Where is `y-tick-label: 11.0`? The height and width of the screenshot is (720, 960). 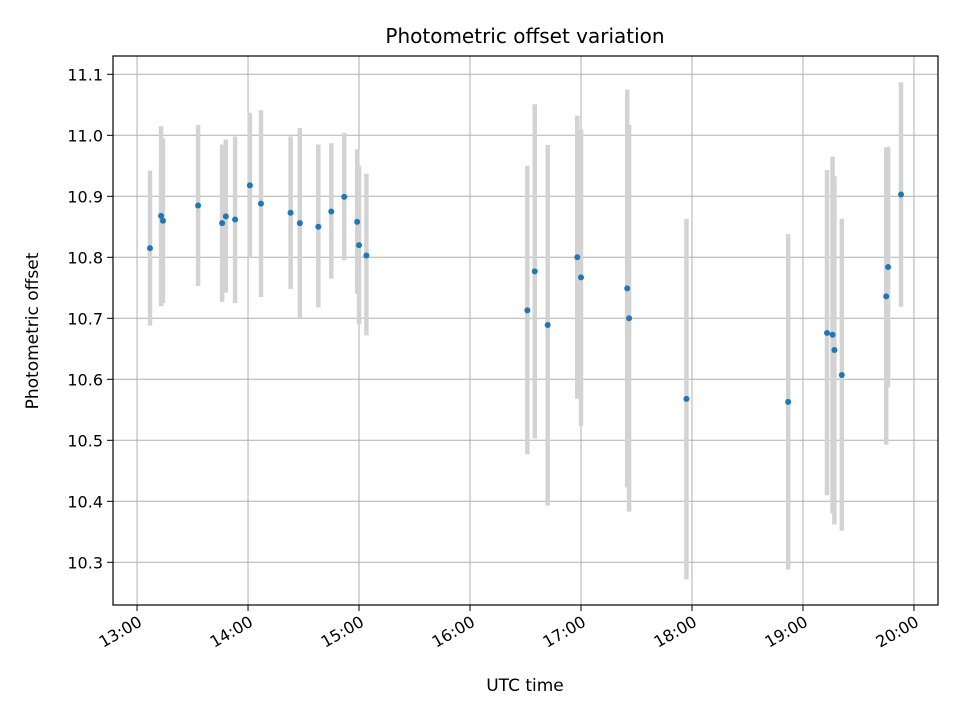
y-tick-label: 11.0 is located at coordinates (85, 135).